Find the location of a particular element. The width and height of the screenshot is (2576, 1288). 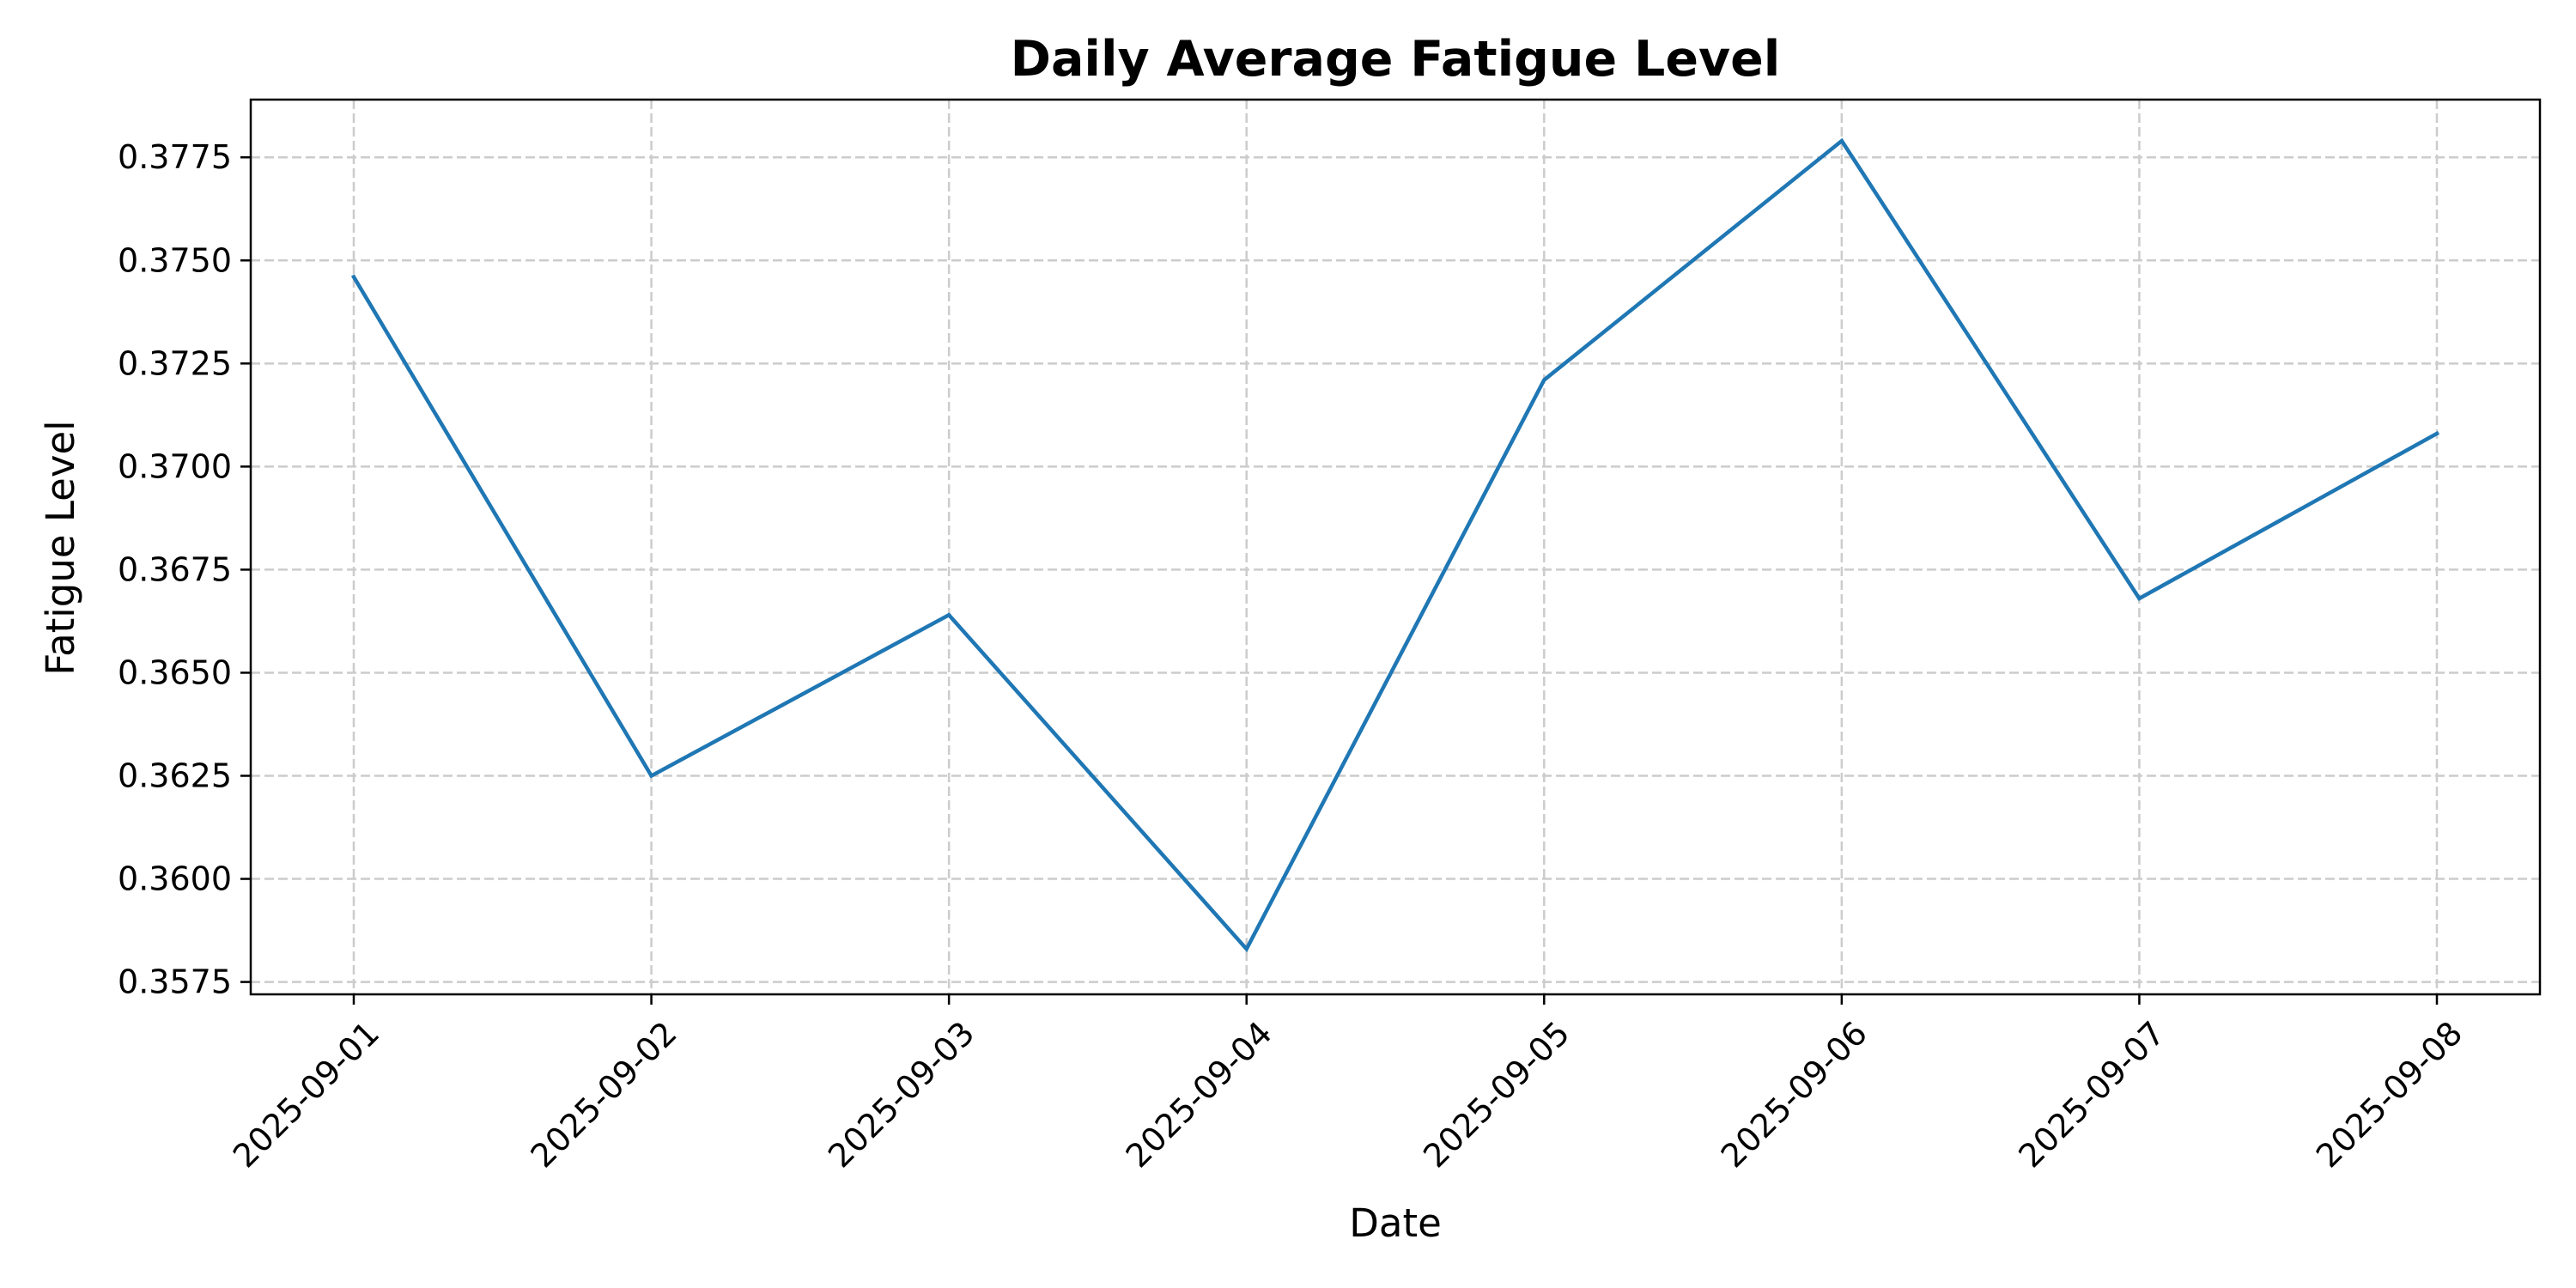

y-tick-label: 0.3650 is located at coordinates (175, 672).